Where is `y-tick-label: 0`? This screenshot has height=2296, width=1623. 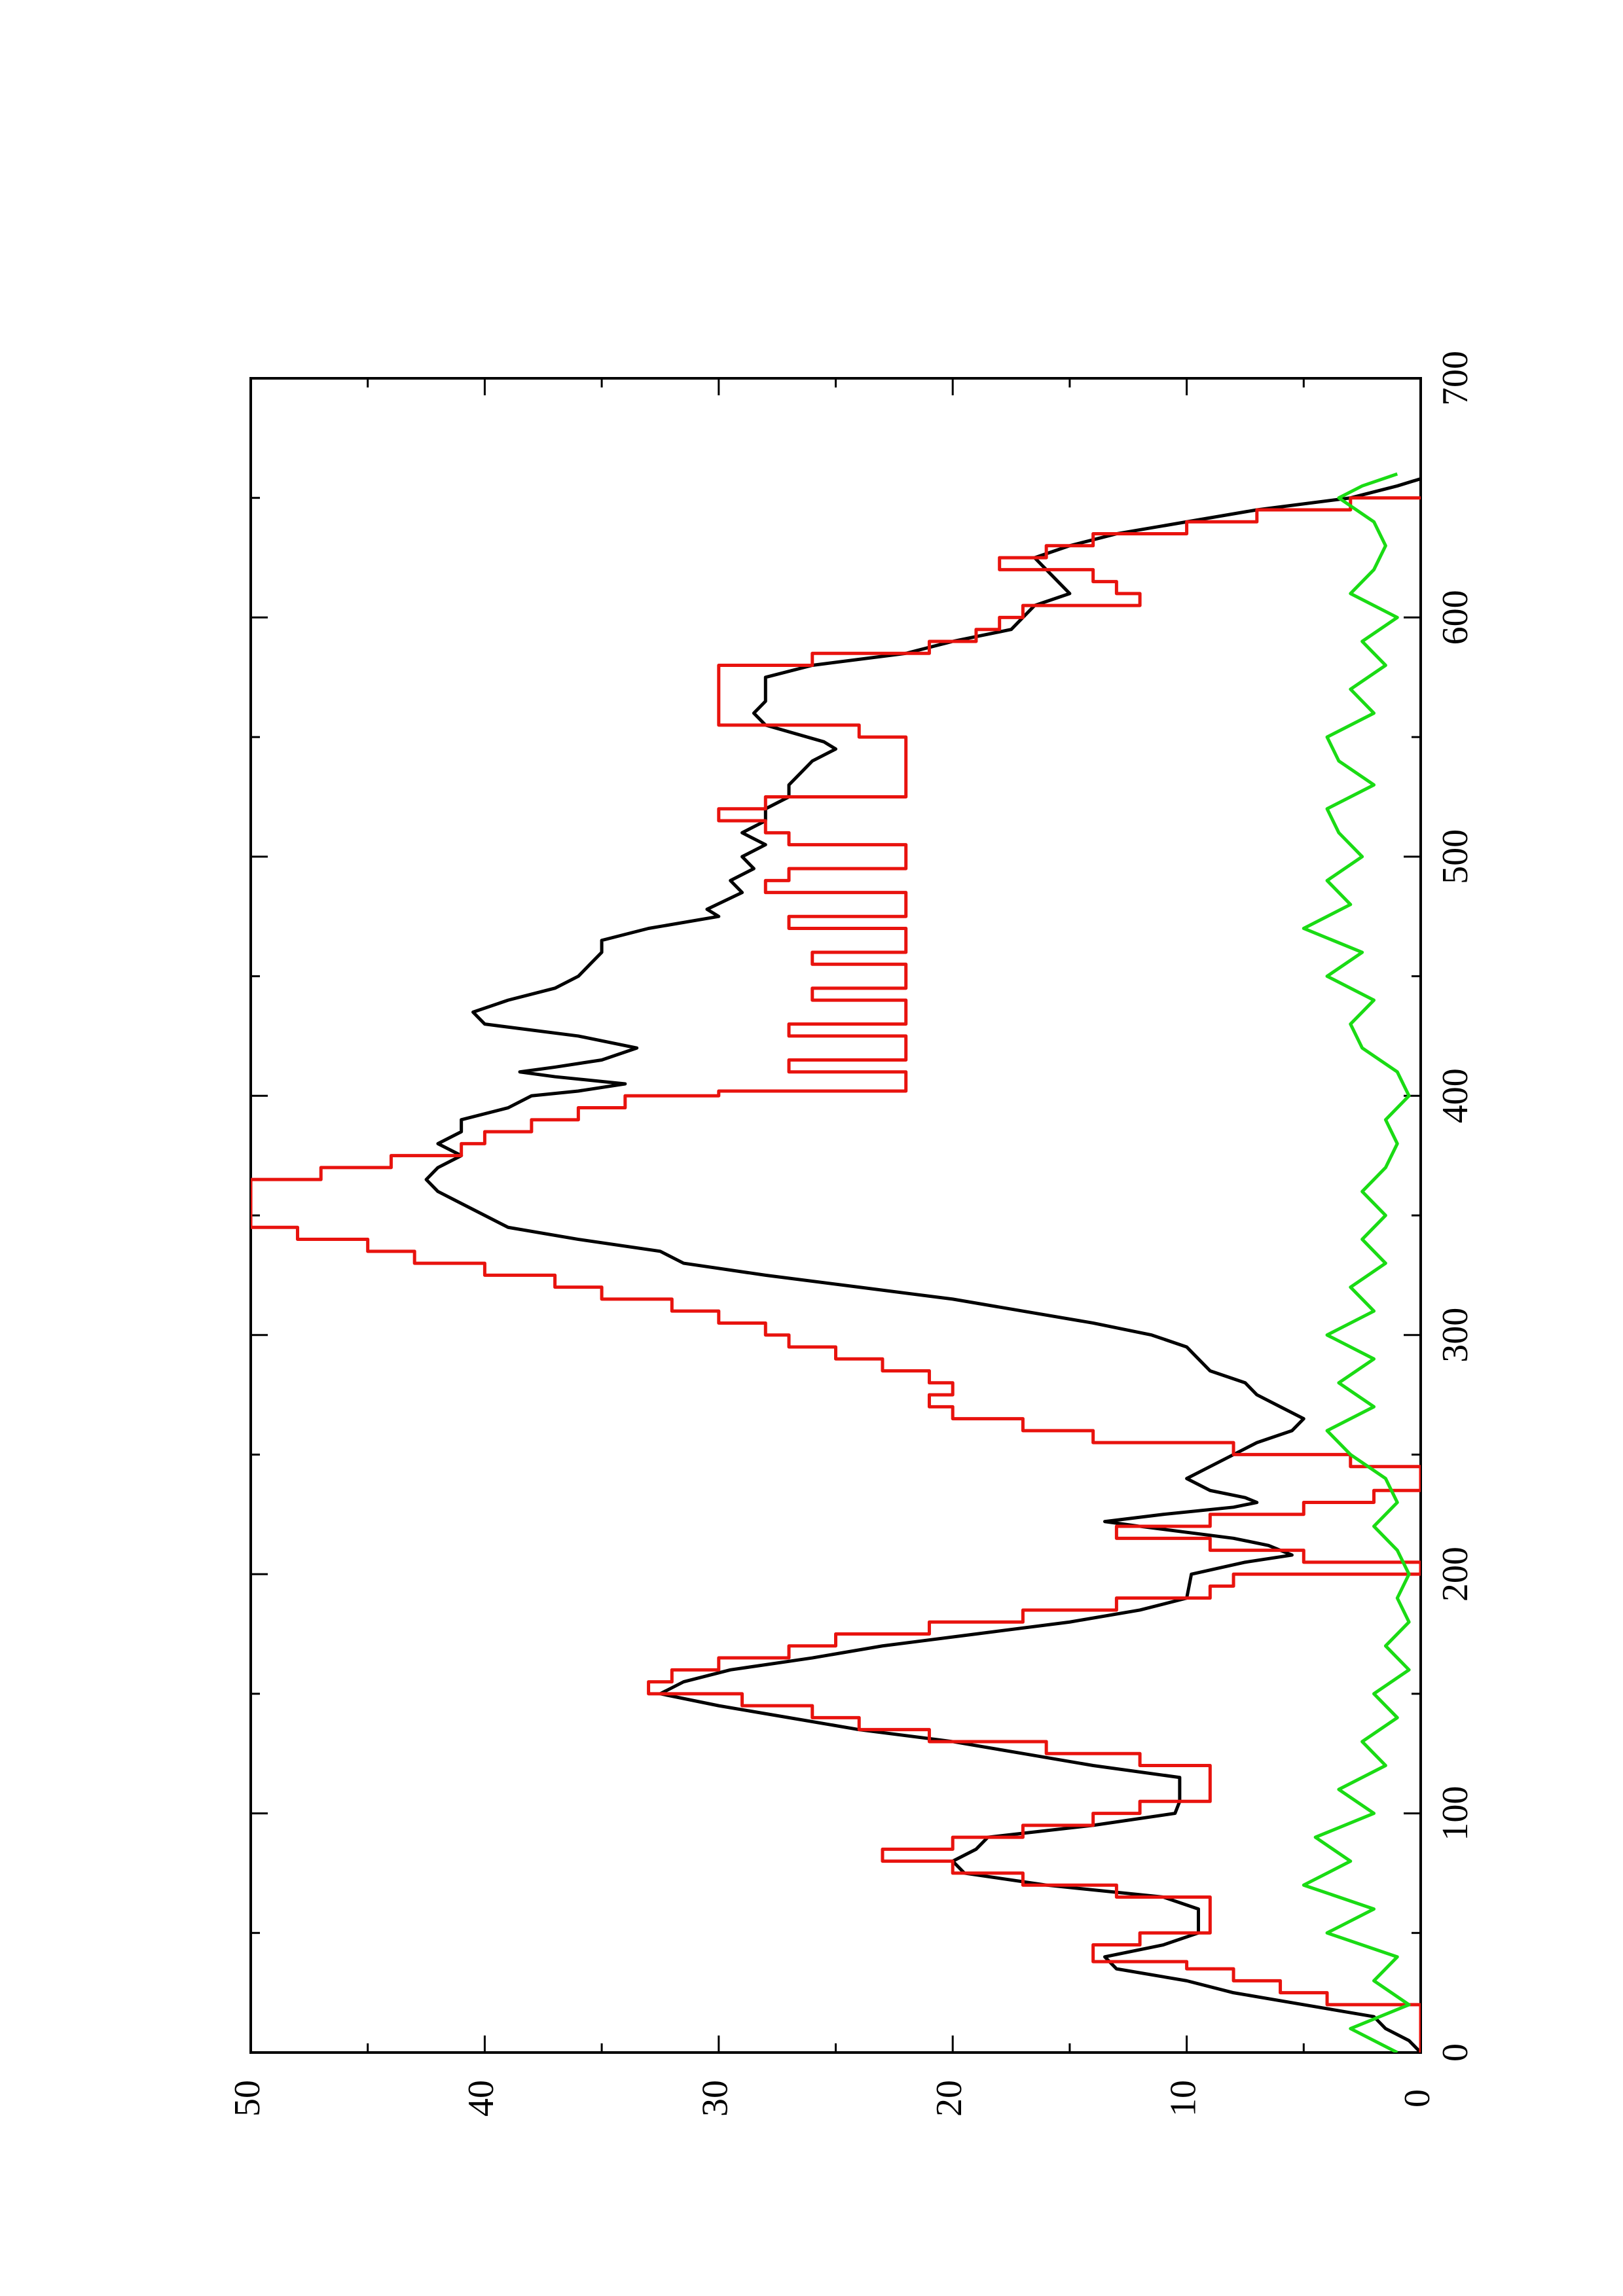 y-tick-label: 0 is located at coordinates (1417, 2098).